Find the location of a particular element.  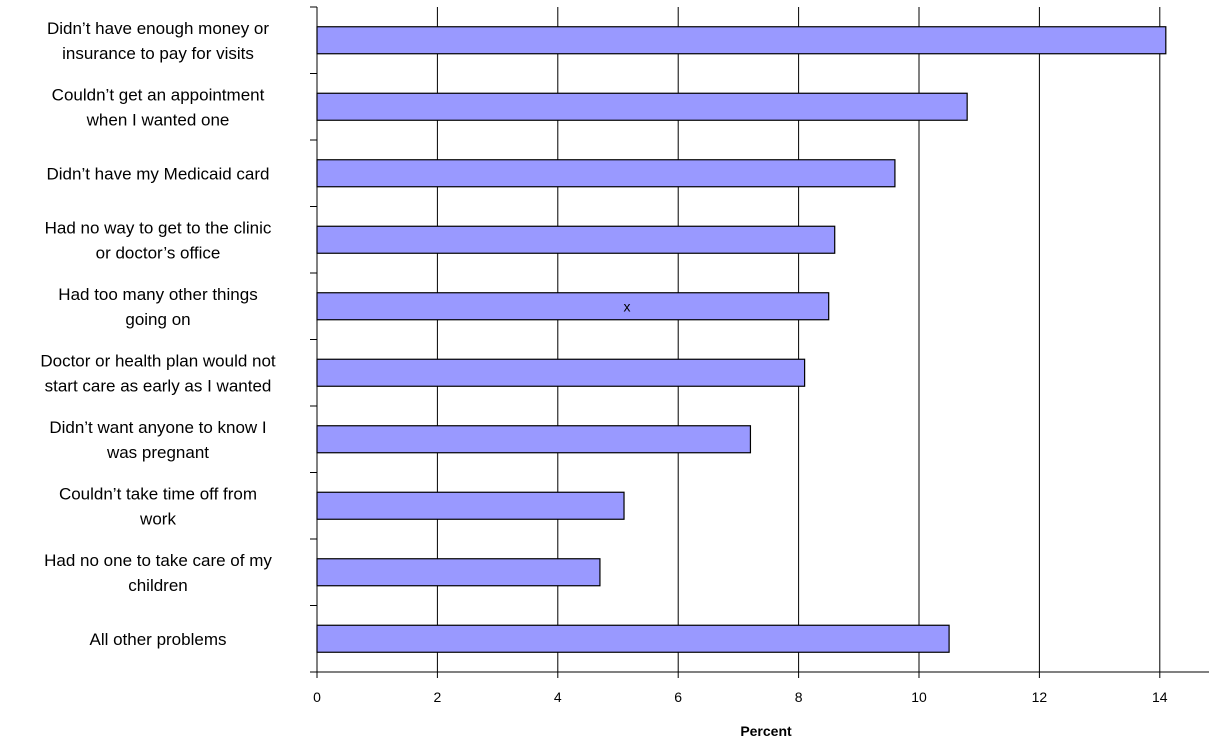

annotations: x is located at coordinates (627, 306).